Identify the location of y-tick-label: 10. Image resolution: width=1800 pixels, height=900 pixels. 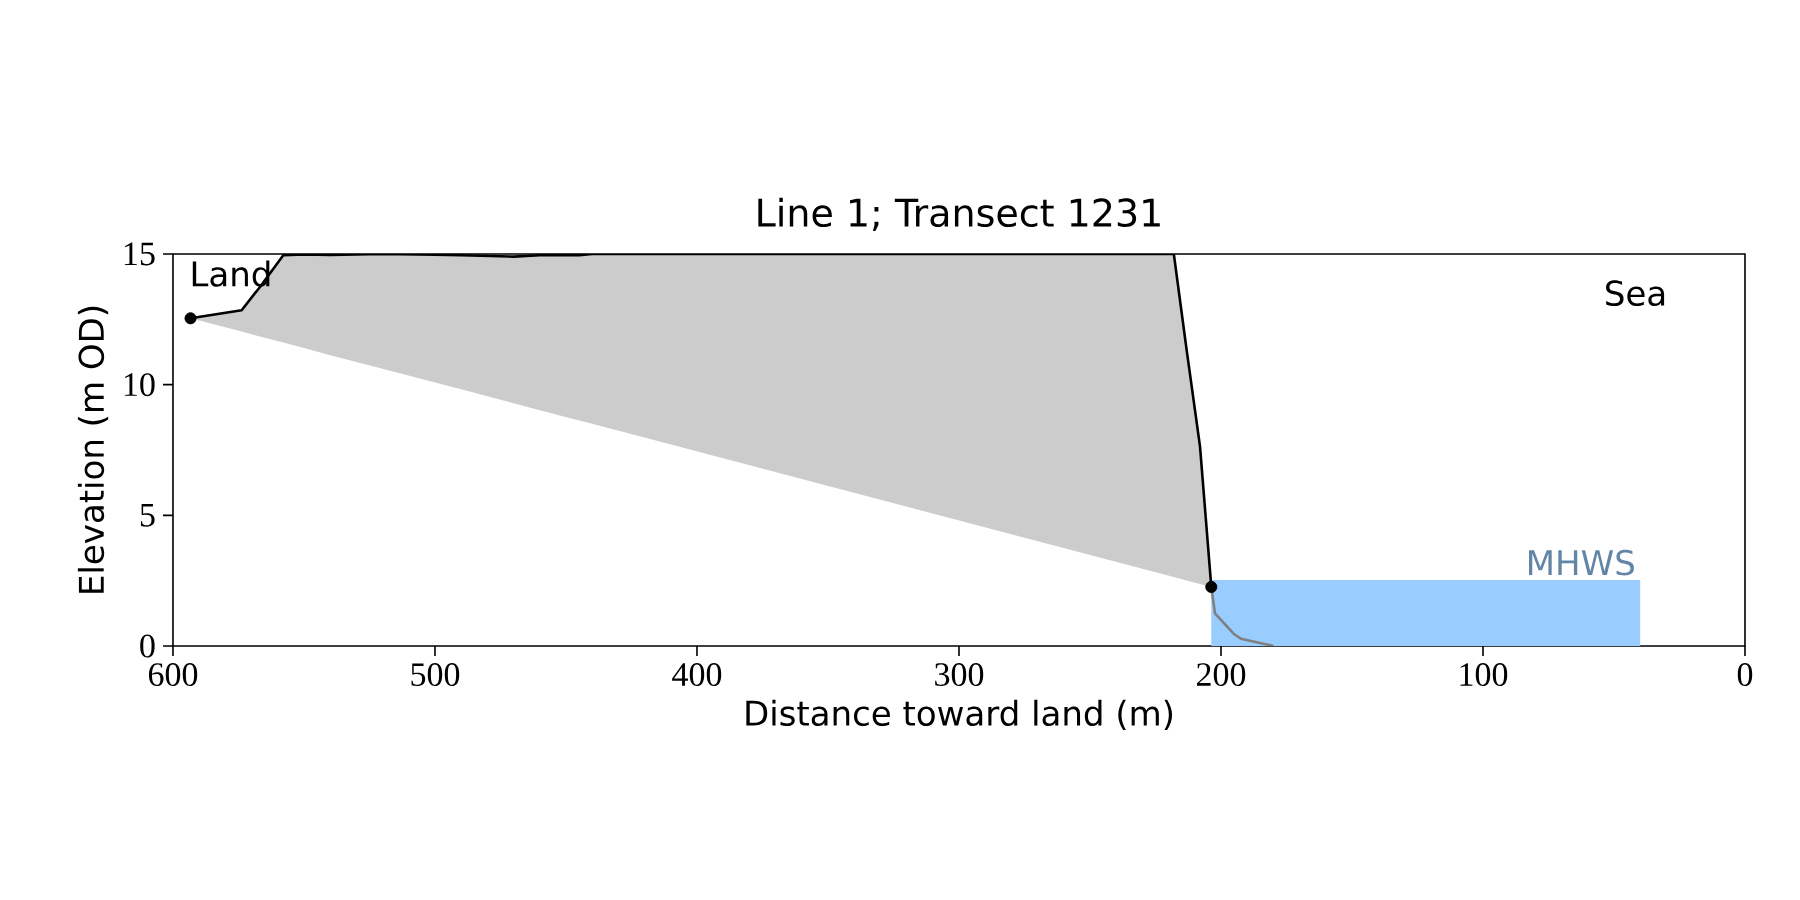
(139, 385).